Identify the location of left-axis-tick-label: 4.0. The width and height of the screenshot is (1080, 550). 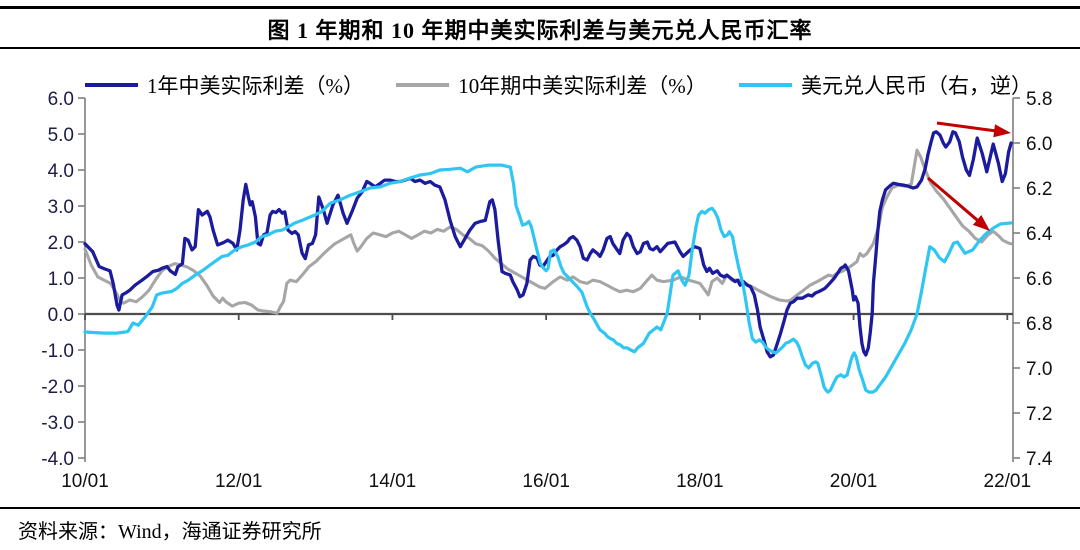
(61, 171).